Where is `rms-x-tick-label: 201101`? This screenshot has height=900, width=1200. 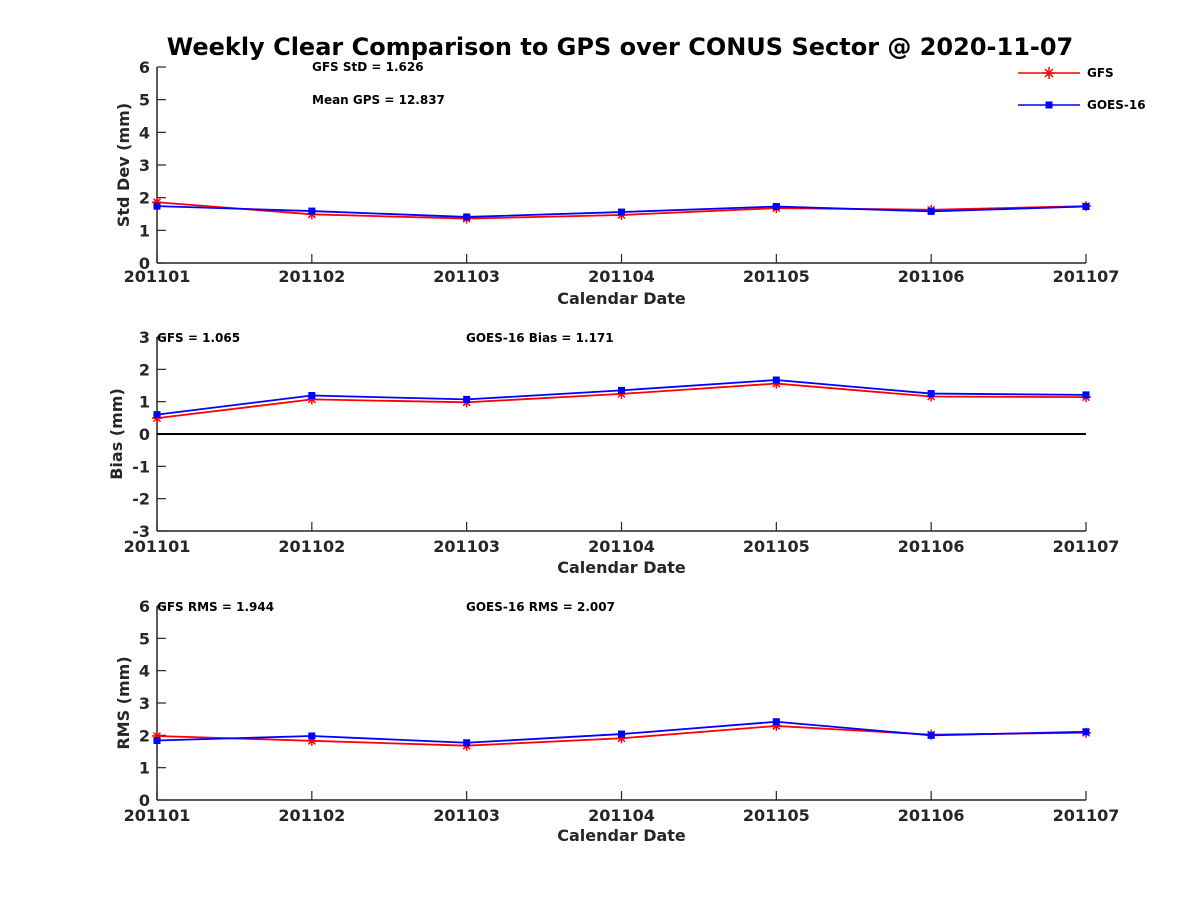
rms-x-tick-label: 201101 is located at coordinates (157, 815).